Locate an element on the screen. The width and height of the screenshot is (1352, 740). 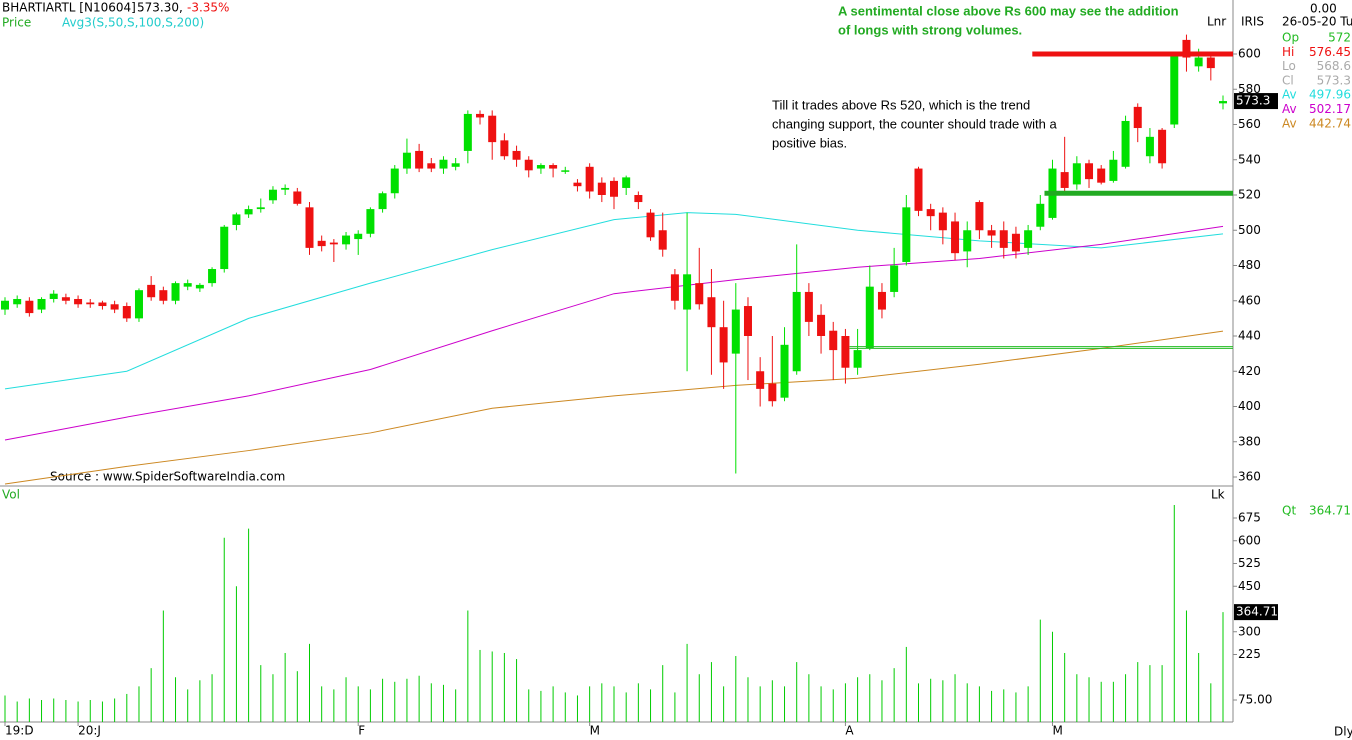
panel-value: 568.6 is located at coordinates (1334, 66).